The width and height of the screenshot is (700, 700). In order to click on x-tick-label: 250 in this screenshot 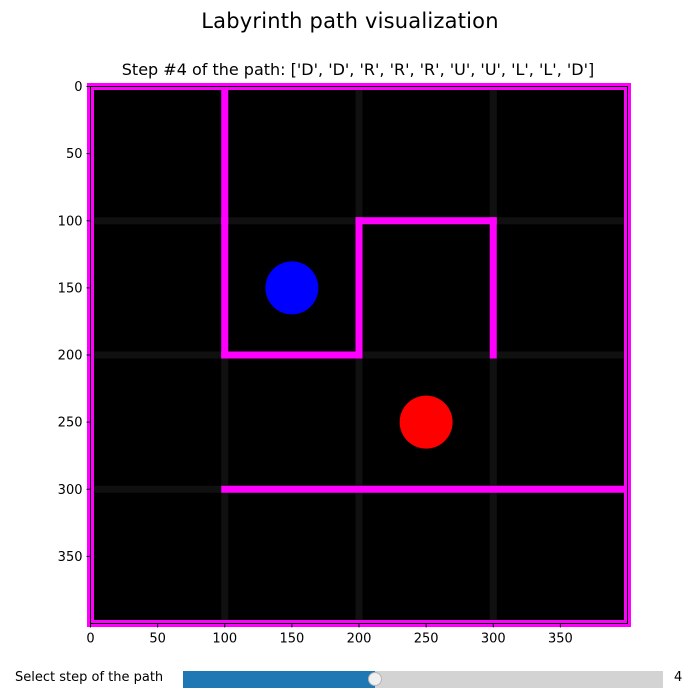, I will do `click(426, 639)`.